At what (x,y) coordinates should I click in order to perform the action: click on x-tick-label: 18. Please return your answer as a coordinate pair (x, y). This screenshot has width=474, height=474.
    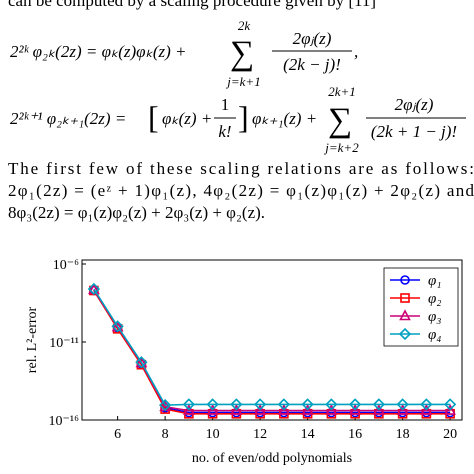
    Looking at the image, I should click on (403, 434).